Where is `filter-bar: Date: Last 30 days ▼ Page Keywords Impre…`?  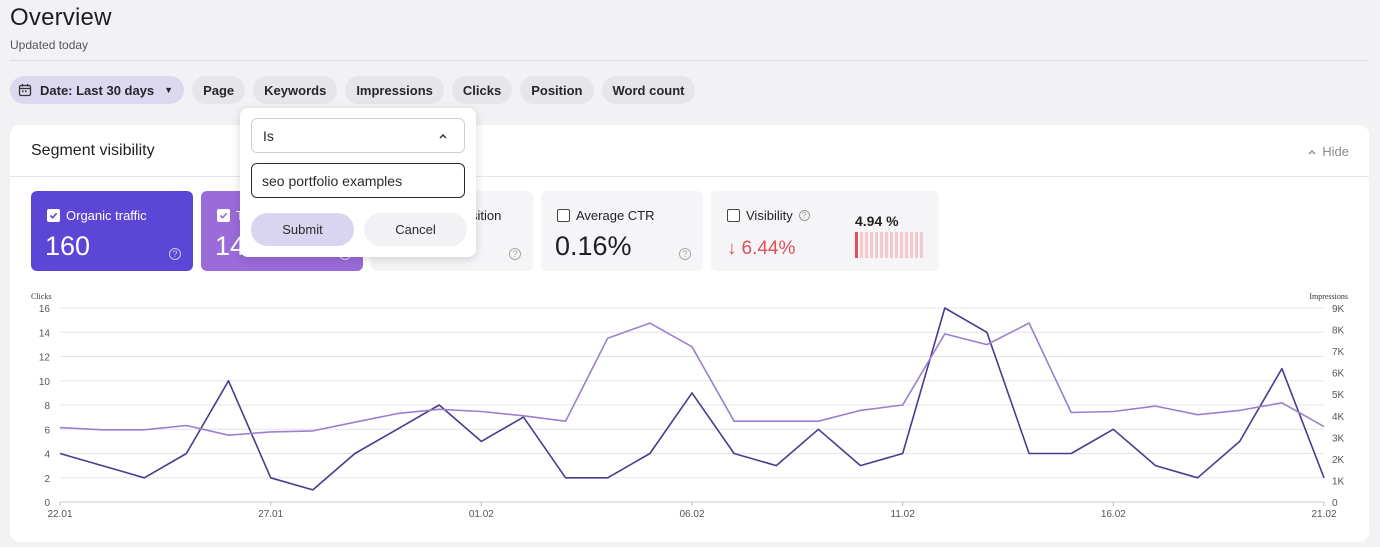
filter-bar: Date: Last 30 days ▼ Page Keywords Impre… is located at coordinates (353, 90).